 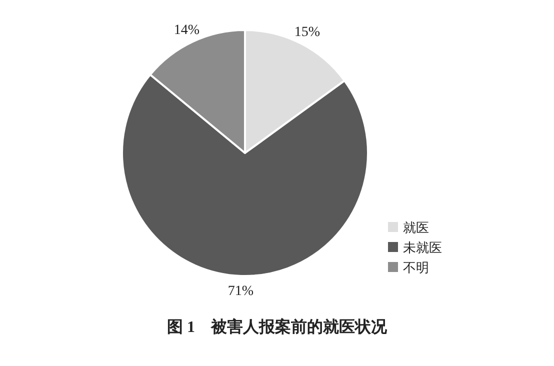 I want to click on legend-label: 不明, so click(x=416, y=268).